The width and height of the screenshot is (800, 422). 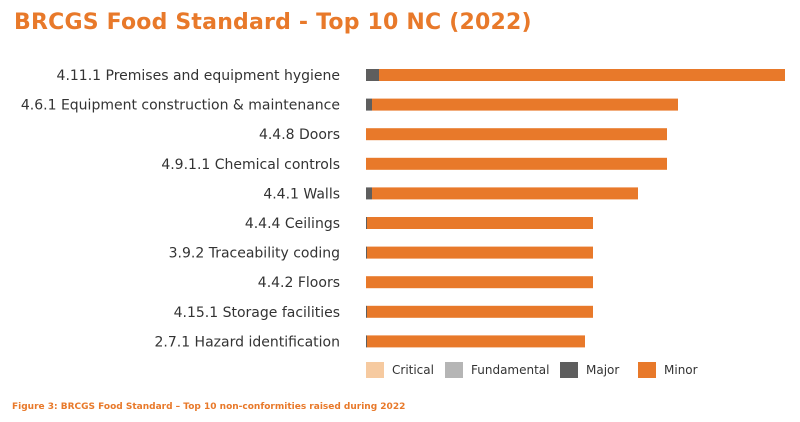 I want to click on category-label-6: 4.4.4 Ceilings, so click(x=292, y=224).